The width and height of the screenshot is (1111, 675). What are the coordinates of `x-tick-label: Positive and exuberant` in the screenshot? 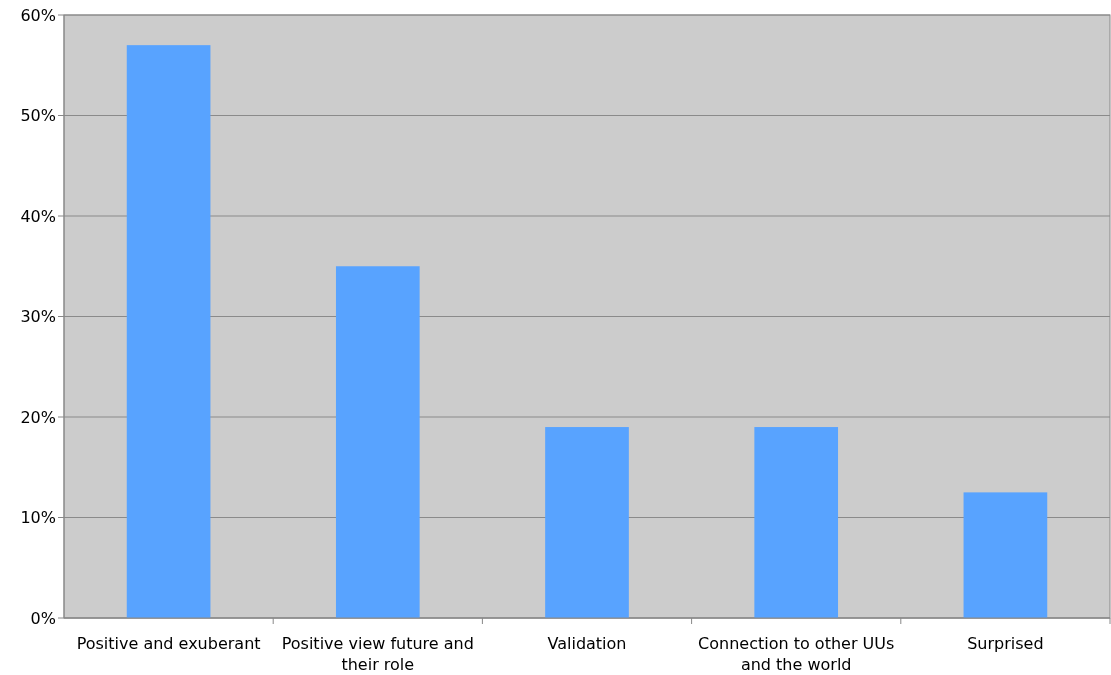 It's located at (168, 643).